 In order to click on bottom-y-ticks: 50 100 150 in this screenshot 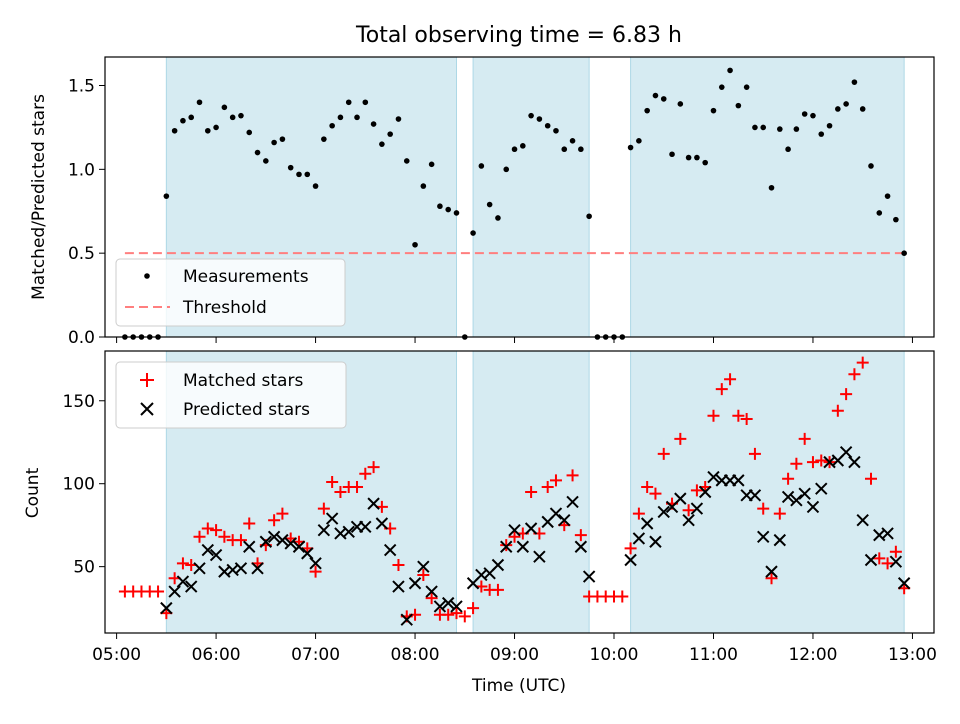, I will do `click(84, 485)`.